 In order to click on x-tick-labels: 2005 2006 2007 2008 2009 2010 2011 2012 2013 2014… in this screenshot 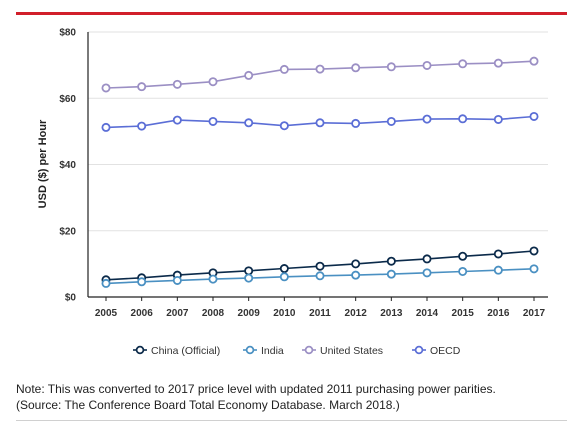, I will do `click(320, 313)`.